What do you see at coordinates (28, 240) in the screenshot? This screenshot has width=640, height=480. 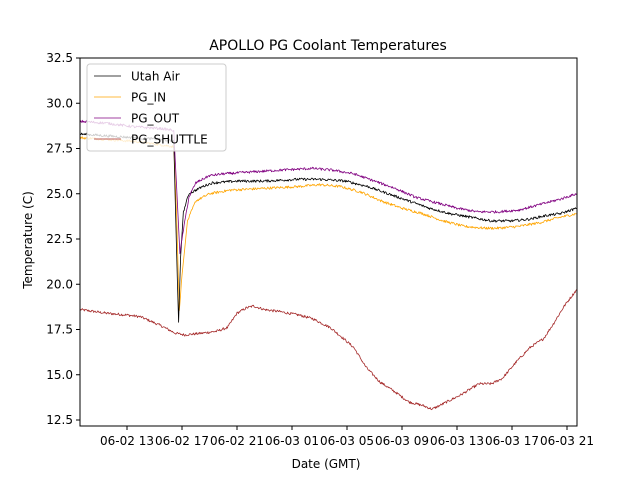 I see `y-axis-label: Temperature (C)` at bounding box center [28, 240].